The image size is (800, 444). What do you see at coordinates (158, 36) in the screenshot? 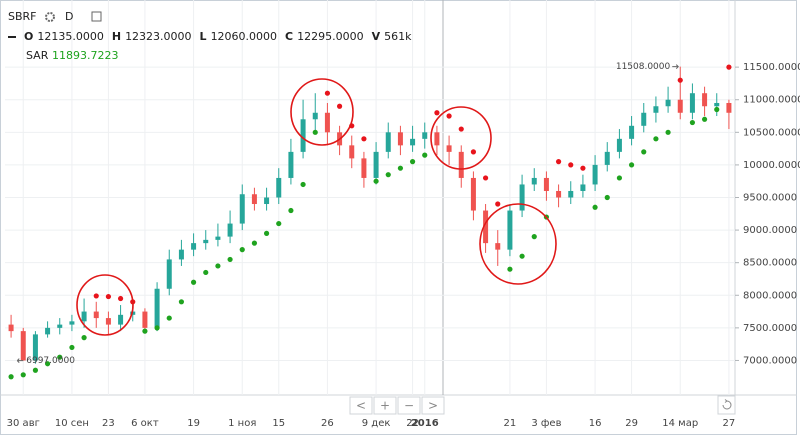
I see `legend-value: 12323.0000` at bounding box center [158, 36].